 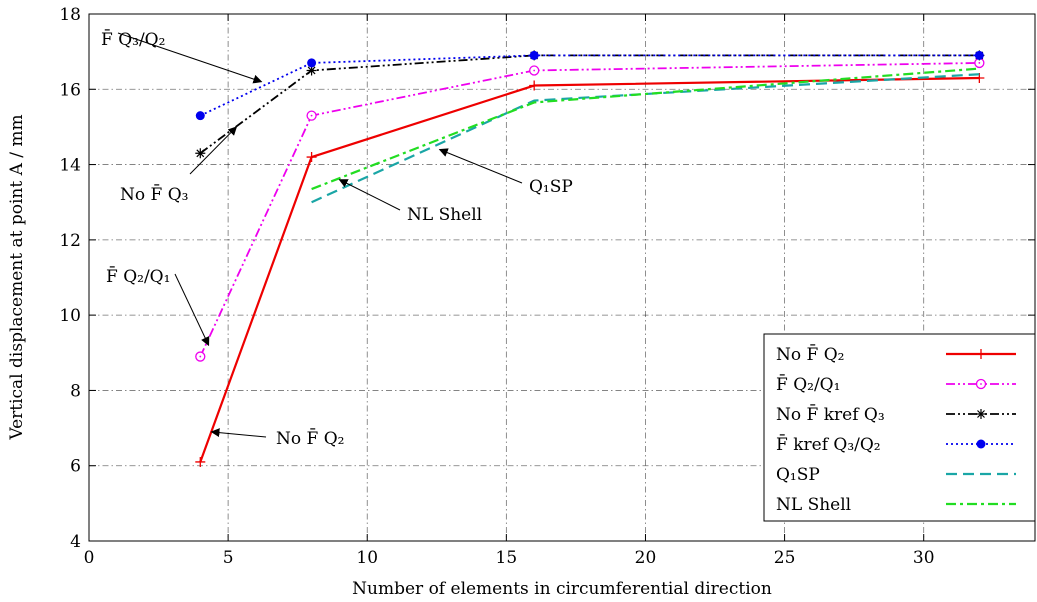 I want to click on y-tick-label: 18, so click(x=70, y=15).